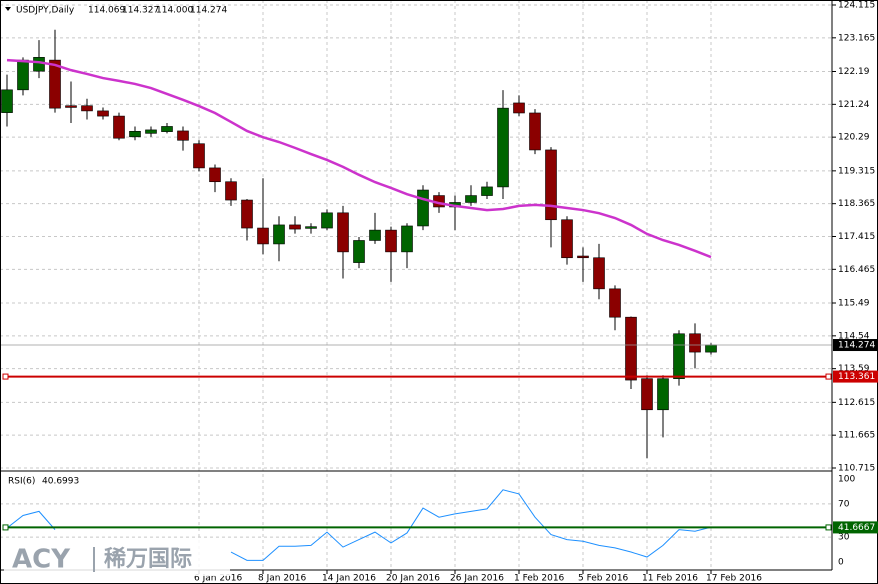  Describe the element at coordinates (539, 579) in the screenshot. I see `x-tick-label: 1 Feb 2016` at that location.